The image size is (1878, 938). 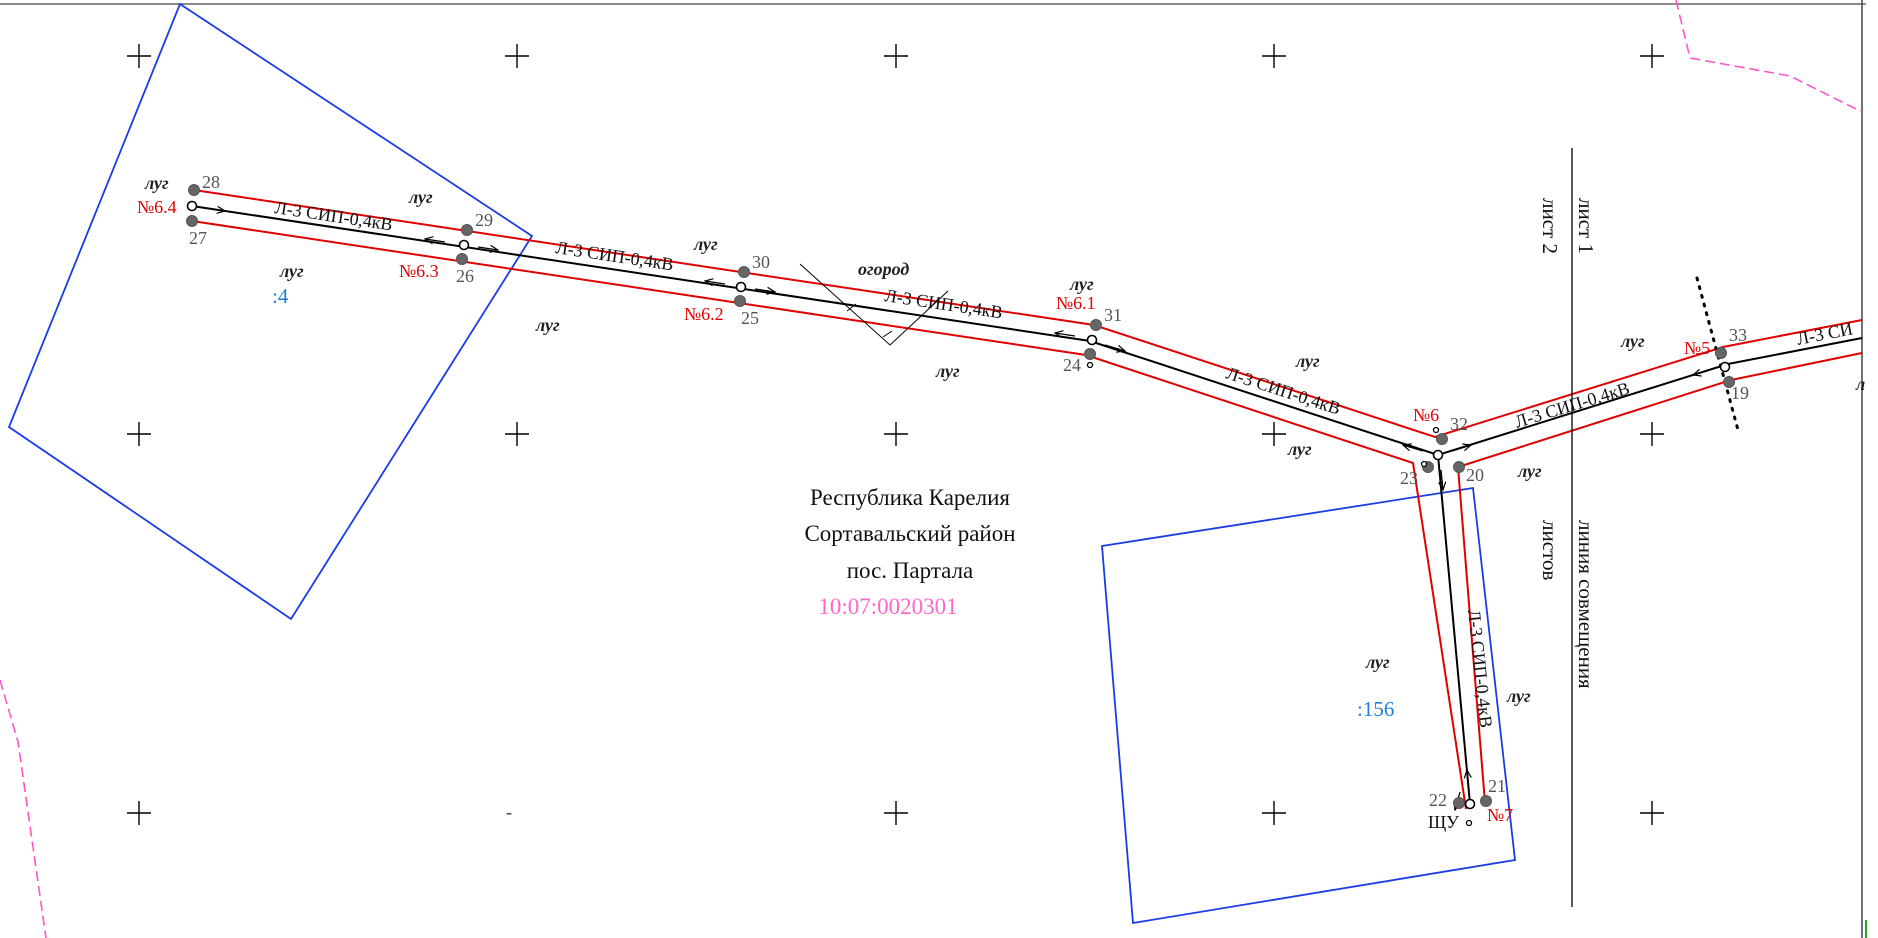 What do you see at coordinates (211, 182) in the screenshot?
I see `point-label: 28` at bounding box center [211, 182].